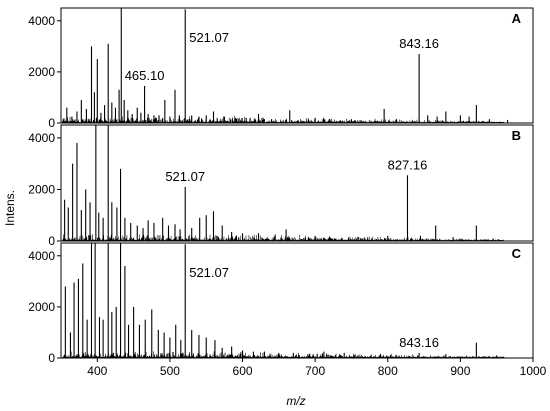  I want to click on x-tick-label: 600, so click(243, 371).